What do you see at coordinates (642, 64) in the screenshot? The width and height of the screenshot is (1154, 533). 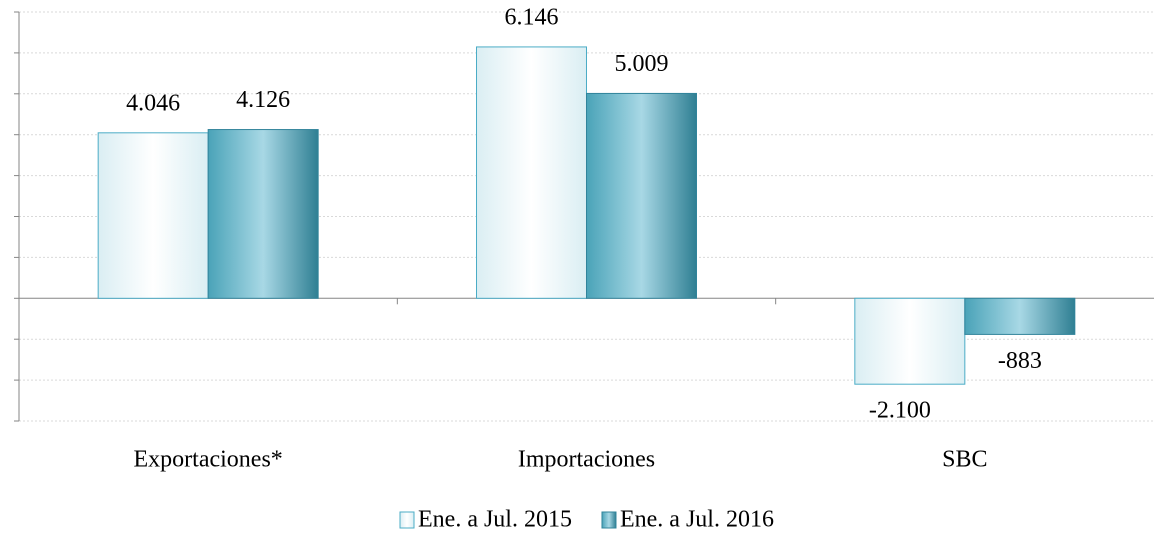 I see `data-label: 5.009` at bounding box center [642, 64].